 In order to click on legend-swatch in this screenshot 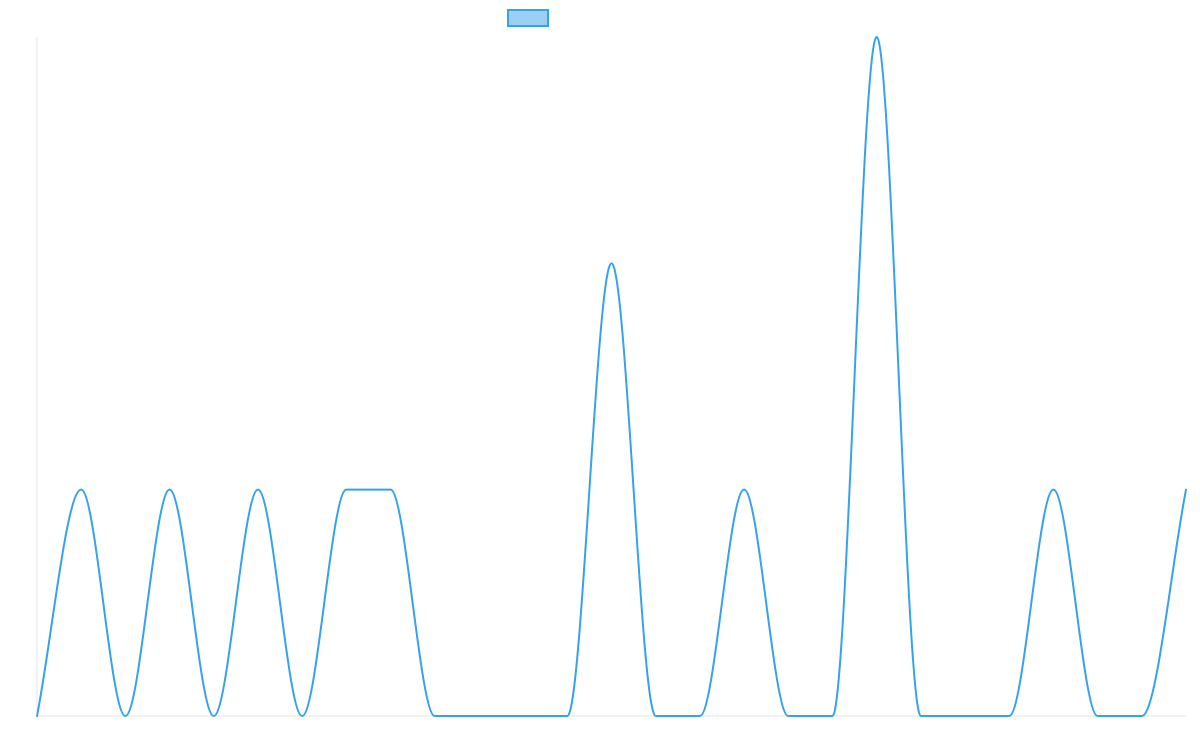, I will do `click(528, 18)`.